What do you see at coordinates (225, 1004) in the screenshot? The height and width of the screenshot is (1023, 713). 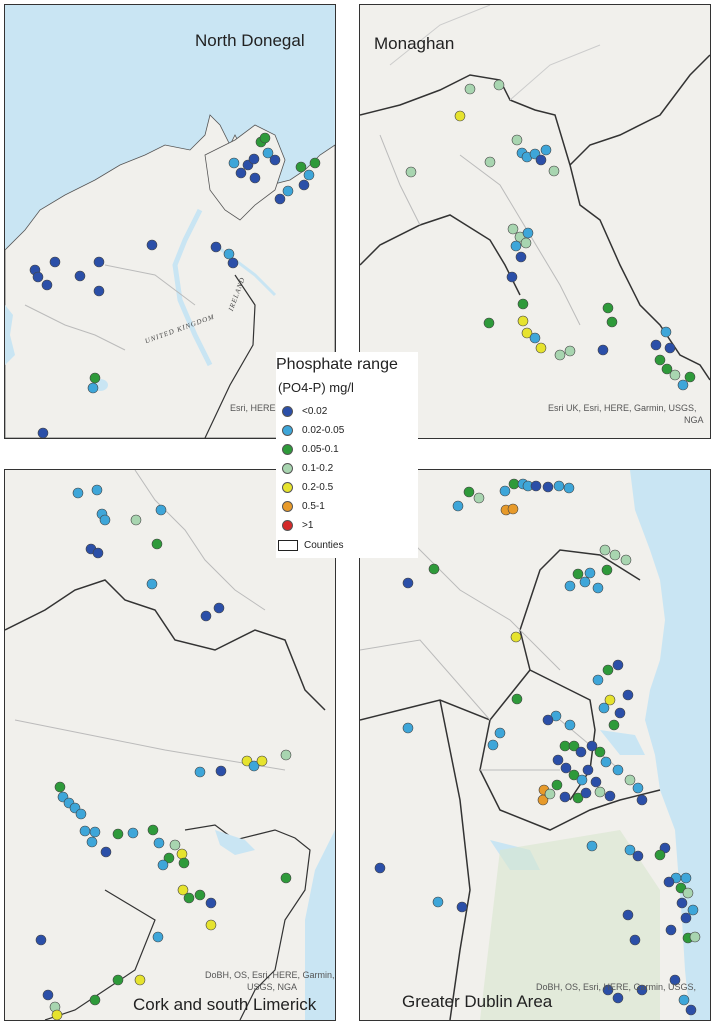 I see `panel-title-cork: Cork and south Limerick` at bounding box center [225, 1004].